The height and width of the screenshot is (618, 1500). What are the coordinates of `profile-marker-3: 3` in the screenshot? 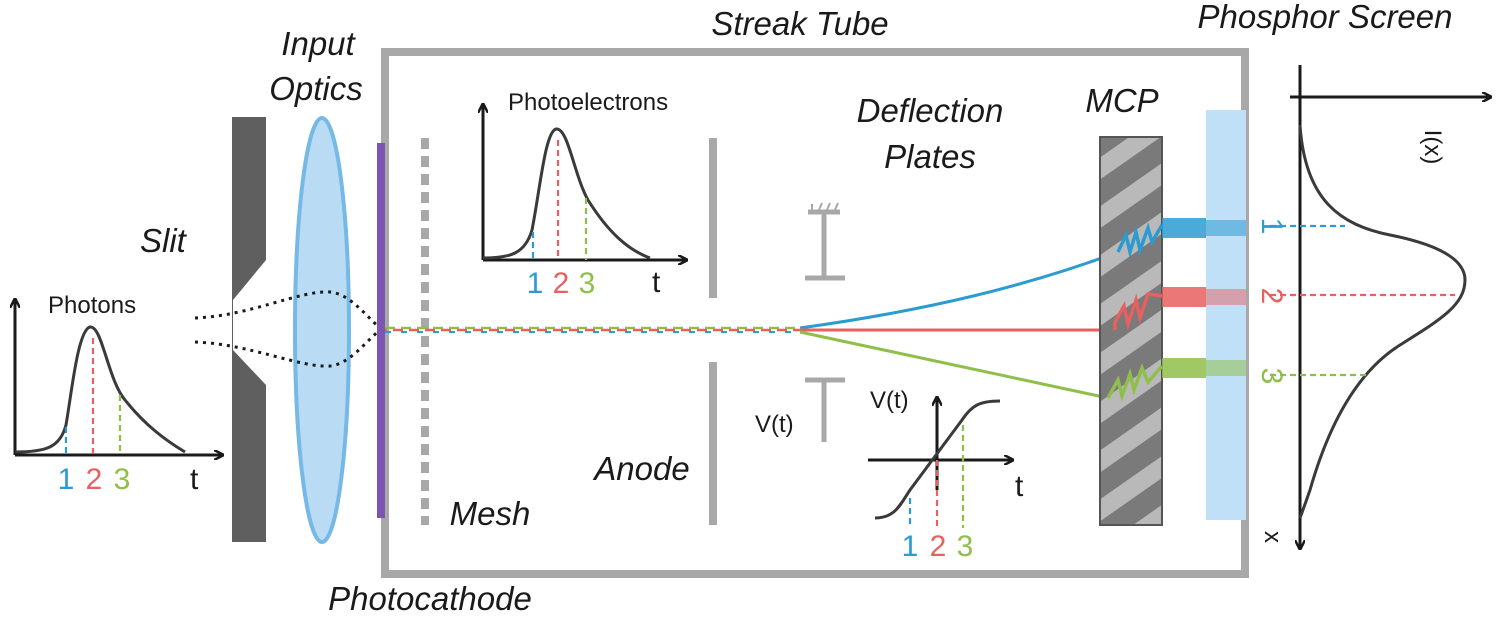 It's located at (1271, 376).